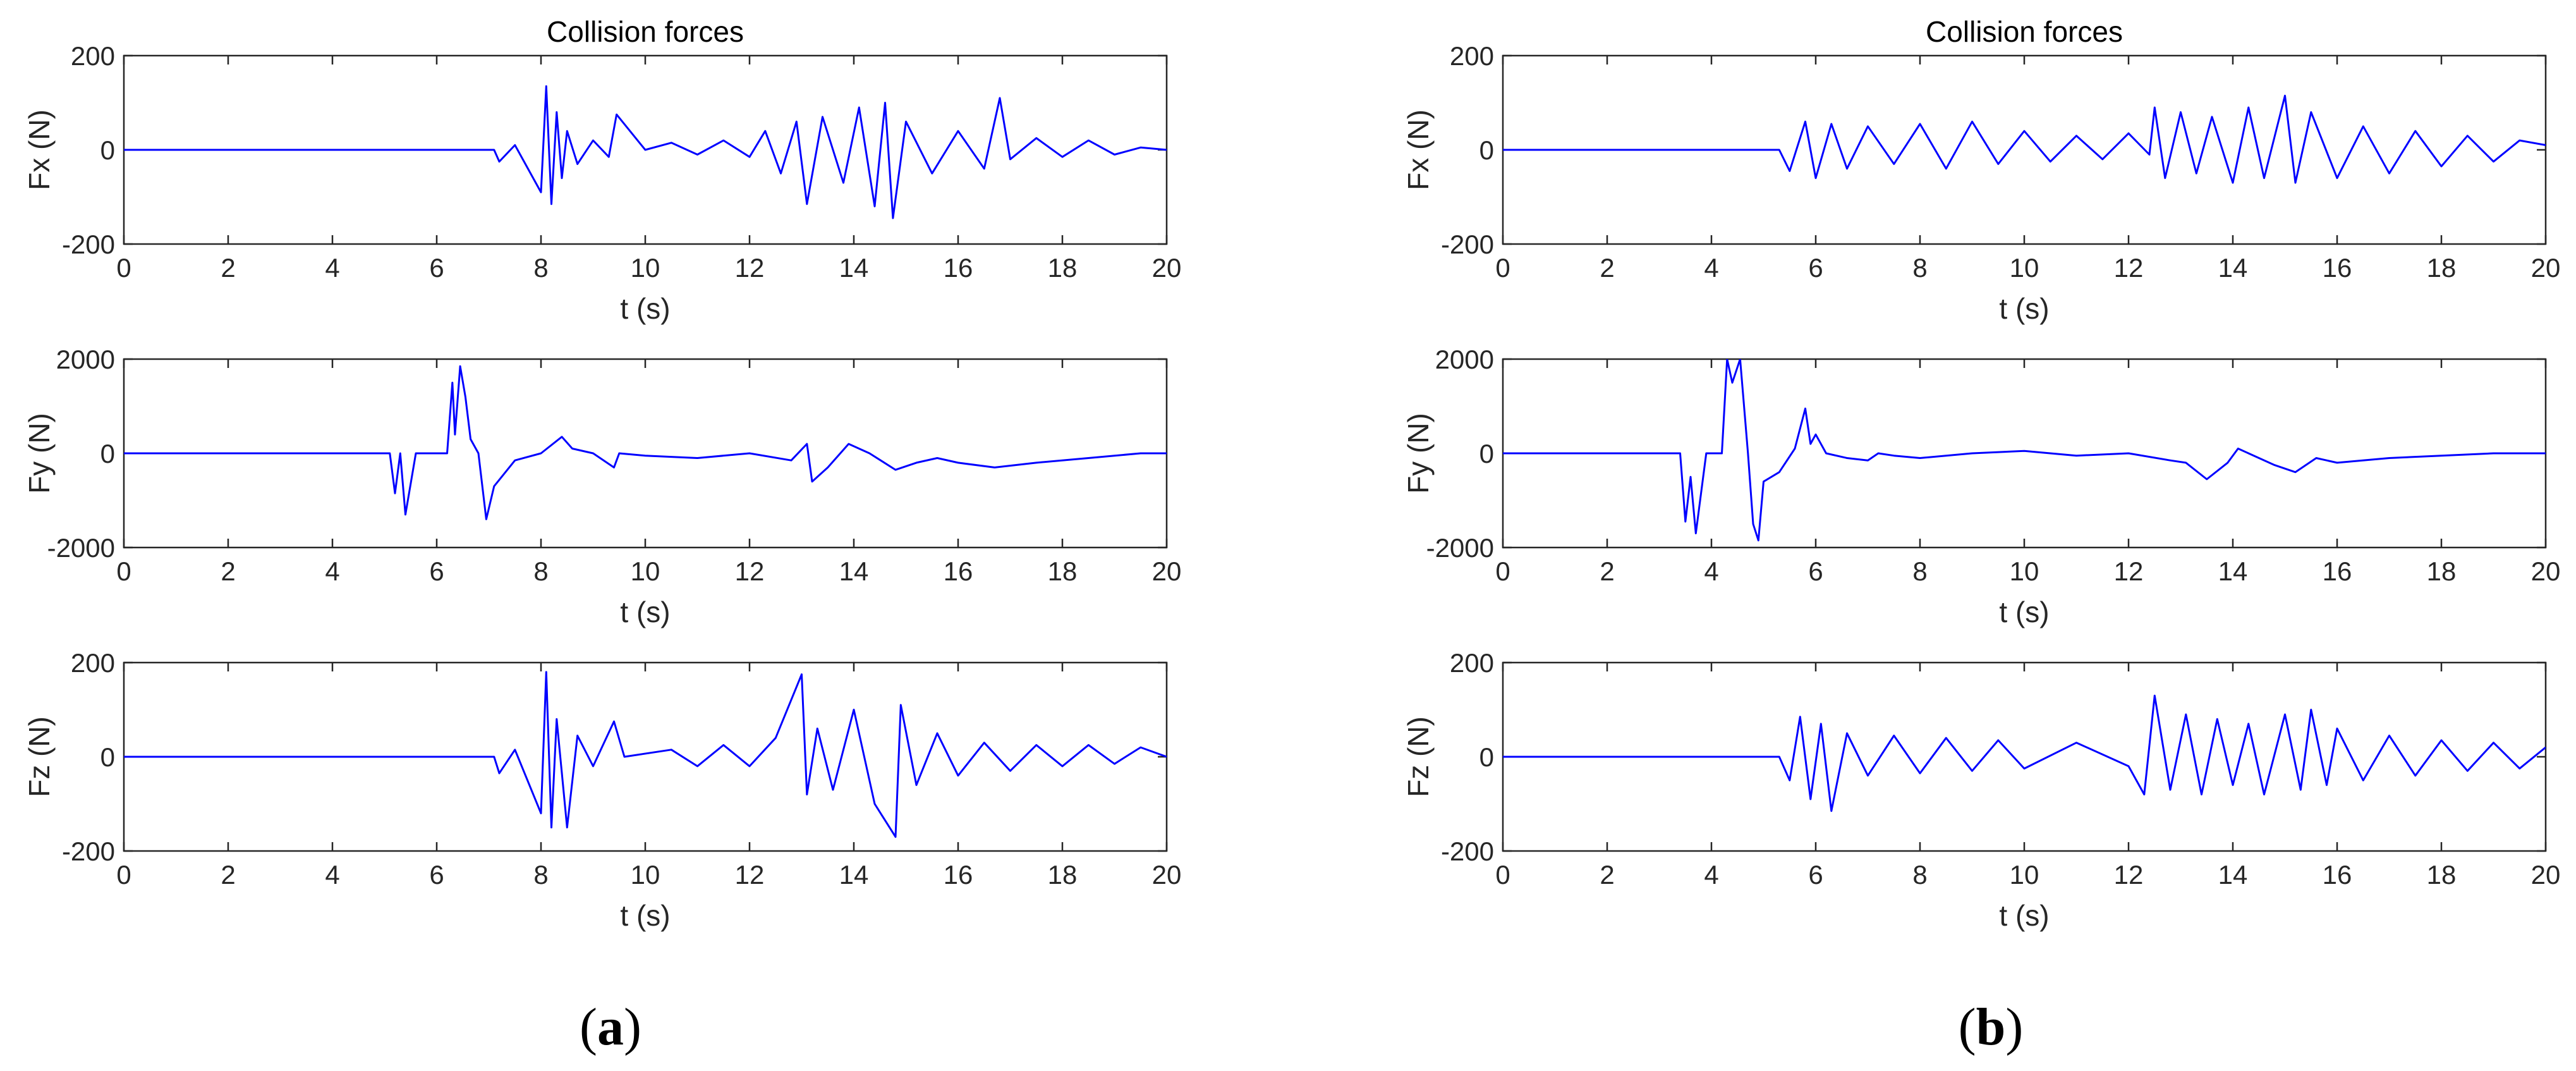 Image resolution: width=2576 pixels, height=1071 pixels. Describe the element at coordinates (646, 31) in the screenshot. I see `panel-a-title: Collision forces` at that location.